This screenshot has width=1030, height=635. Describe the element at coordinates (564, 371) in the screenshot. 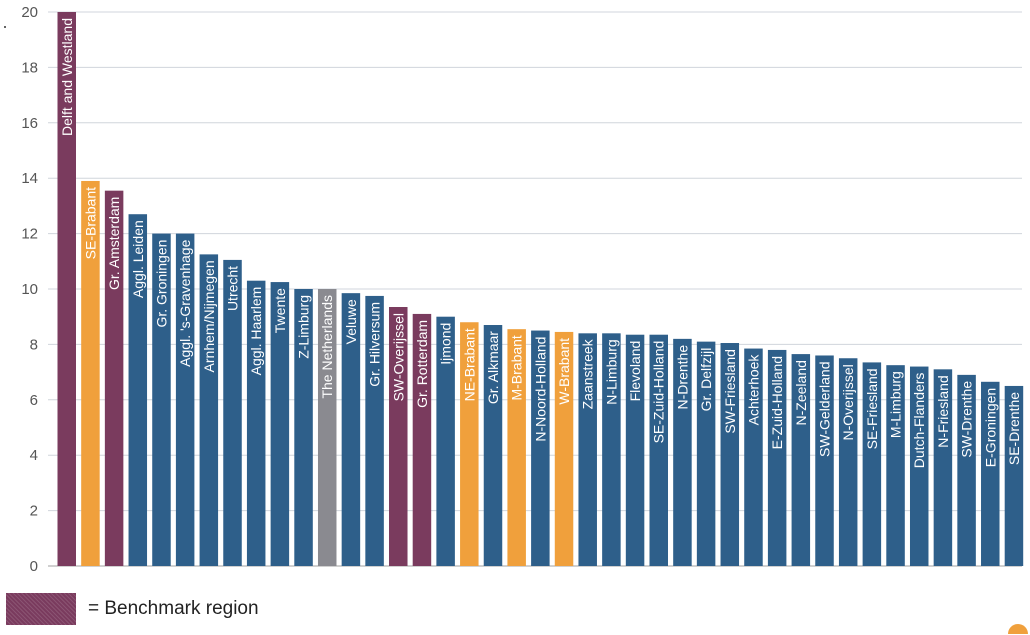

I see `bar-label-21: W-Brabant` at that location.